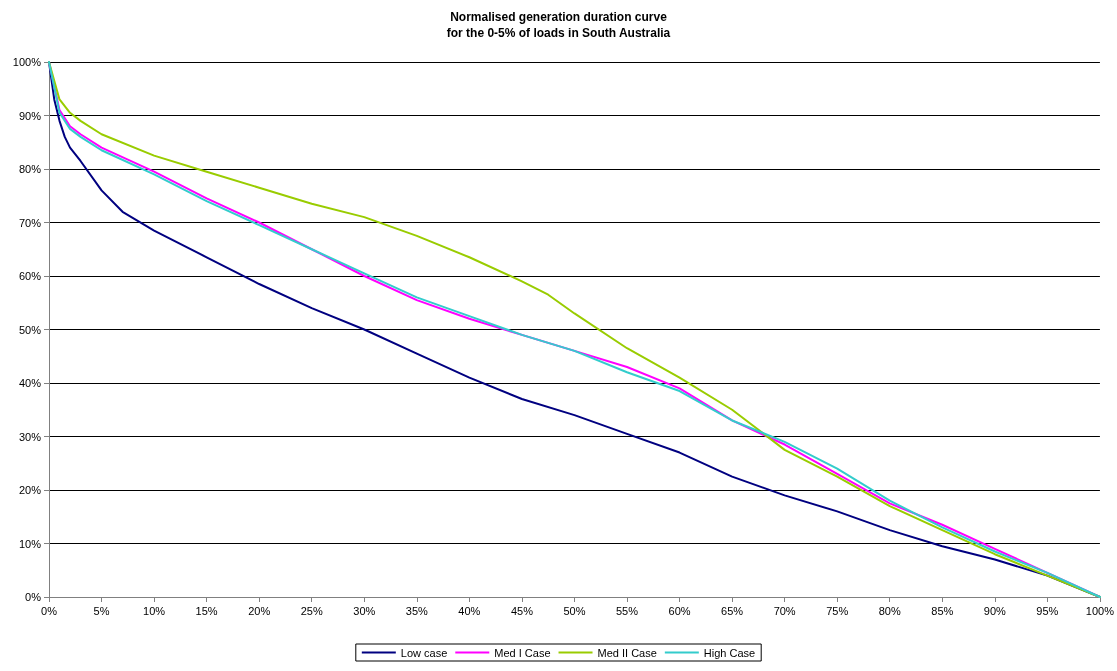 The width and height of the screenshot is (1117, 671). Describe the element at coordinates (30, 169) in the screenshot. I see `y-tick-label: 80%` at that location.